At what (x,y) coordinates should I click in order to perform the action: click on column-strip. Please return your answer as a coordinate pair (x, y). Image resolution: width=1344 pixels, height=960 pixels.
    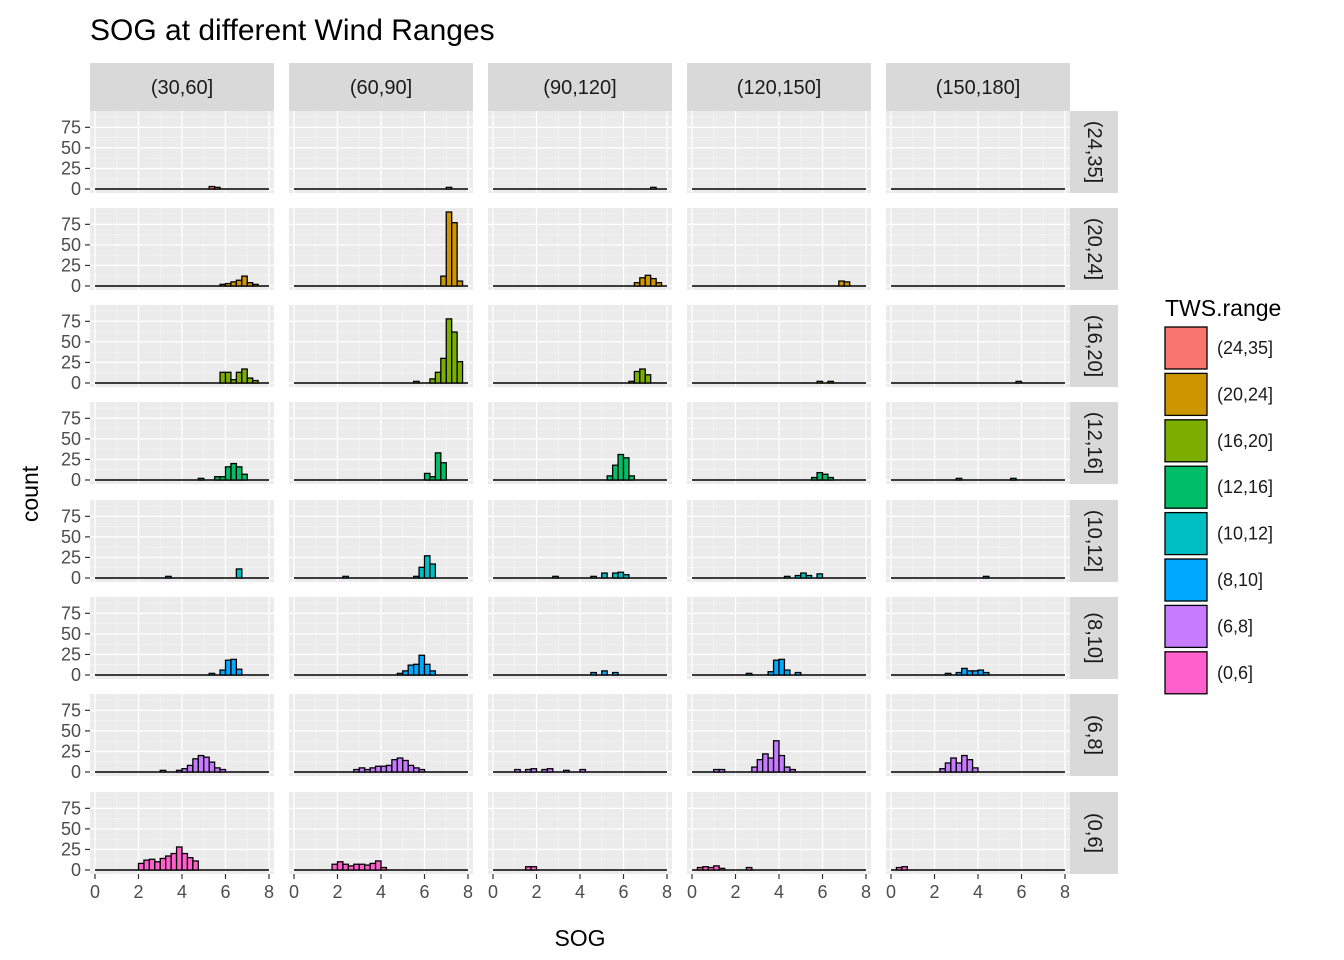
    Looking at the image, I should click on (580, 87).